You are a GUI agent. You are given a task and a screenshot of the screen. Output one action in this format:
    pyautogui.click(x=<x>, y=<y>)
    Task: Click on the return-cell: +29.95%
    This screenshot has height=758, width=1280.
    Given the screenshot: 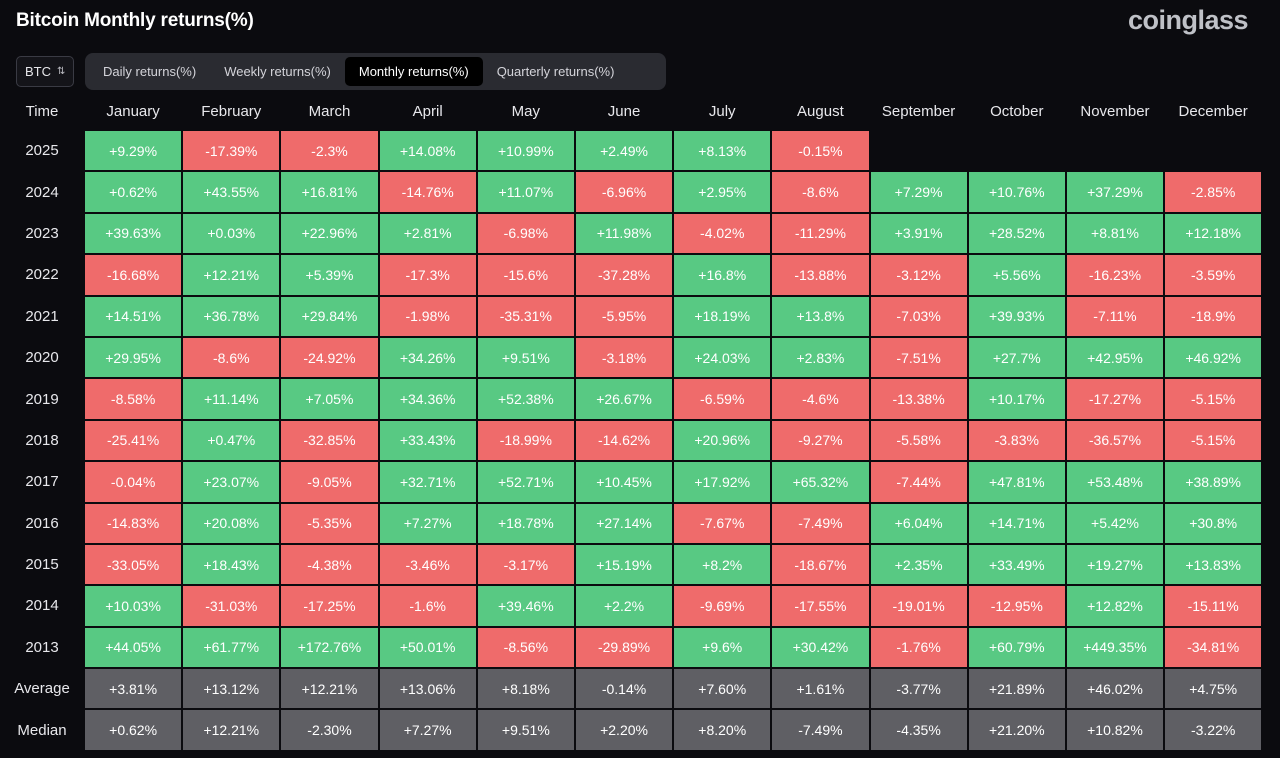 What is the action you would take?
    pyautogui.click(x=133, y=357)
    